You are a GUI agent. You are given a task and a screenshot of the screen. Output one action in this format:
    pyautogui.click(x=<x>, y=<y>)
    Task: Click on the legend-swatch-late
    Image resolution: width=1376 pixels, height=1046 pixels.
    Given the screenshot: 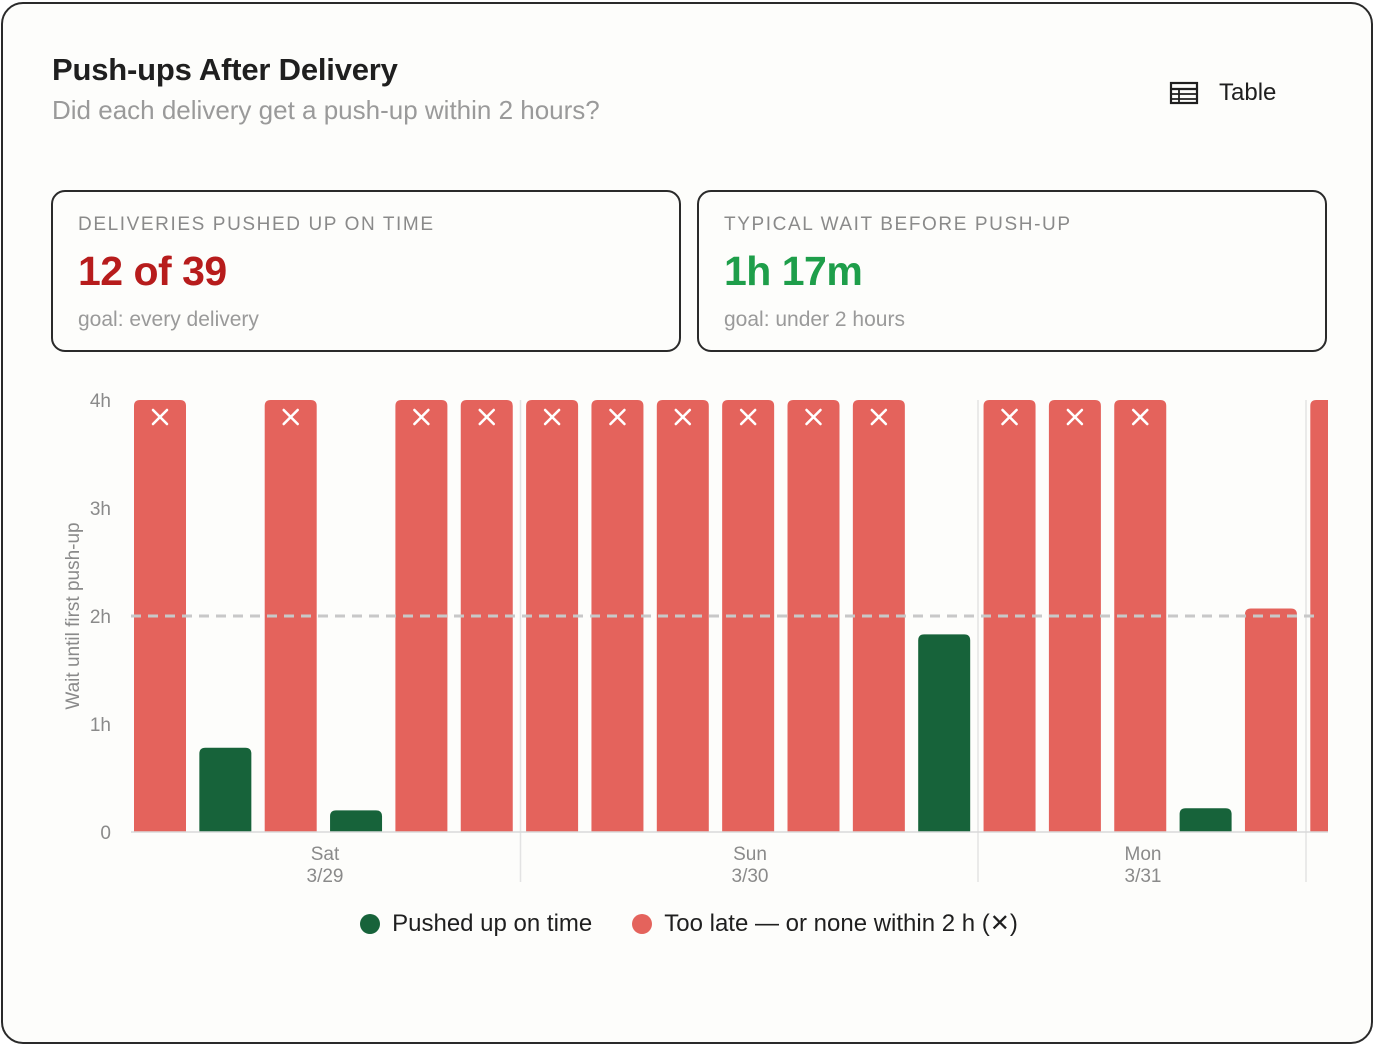 What is the action you would take?
    pyautogui.click(x=642, y=923)
    